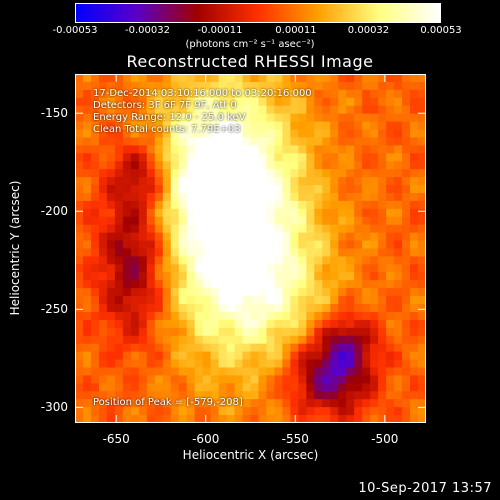 The width and height of the screenshot is (500, 500). Describe the element at coordinates (54, 407) in the screenshot. I see `y-tick-label: -300` at that location.